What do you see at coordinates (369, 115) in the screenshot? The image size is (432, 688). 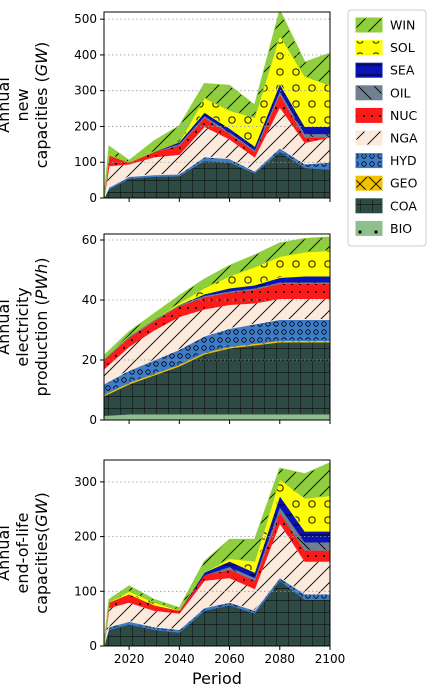 I see `legend-swatch-nuc` at bounding box center [369, 115].